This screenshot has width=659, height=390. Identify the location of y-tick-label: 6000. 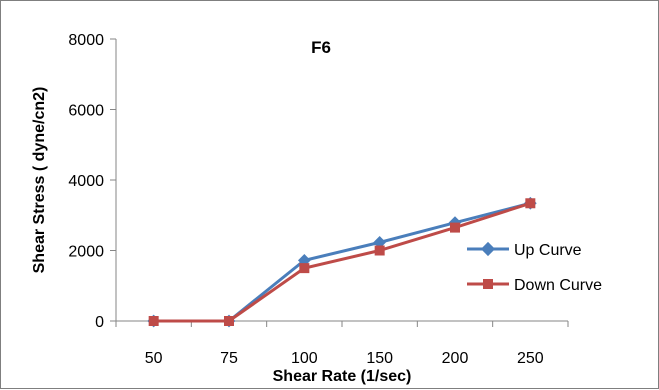
(86, 111).